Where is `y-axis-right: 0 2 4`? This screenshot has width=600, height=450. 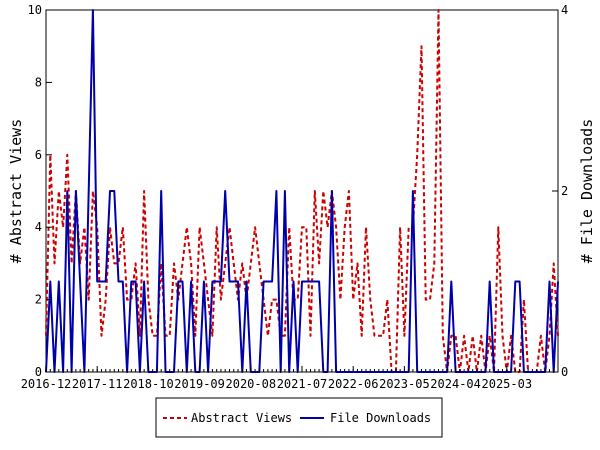 y-axis-right: 0 2 4 is located at coordinates (560, 191).